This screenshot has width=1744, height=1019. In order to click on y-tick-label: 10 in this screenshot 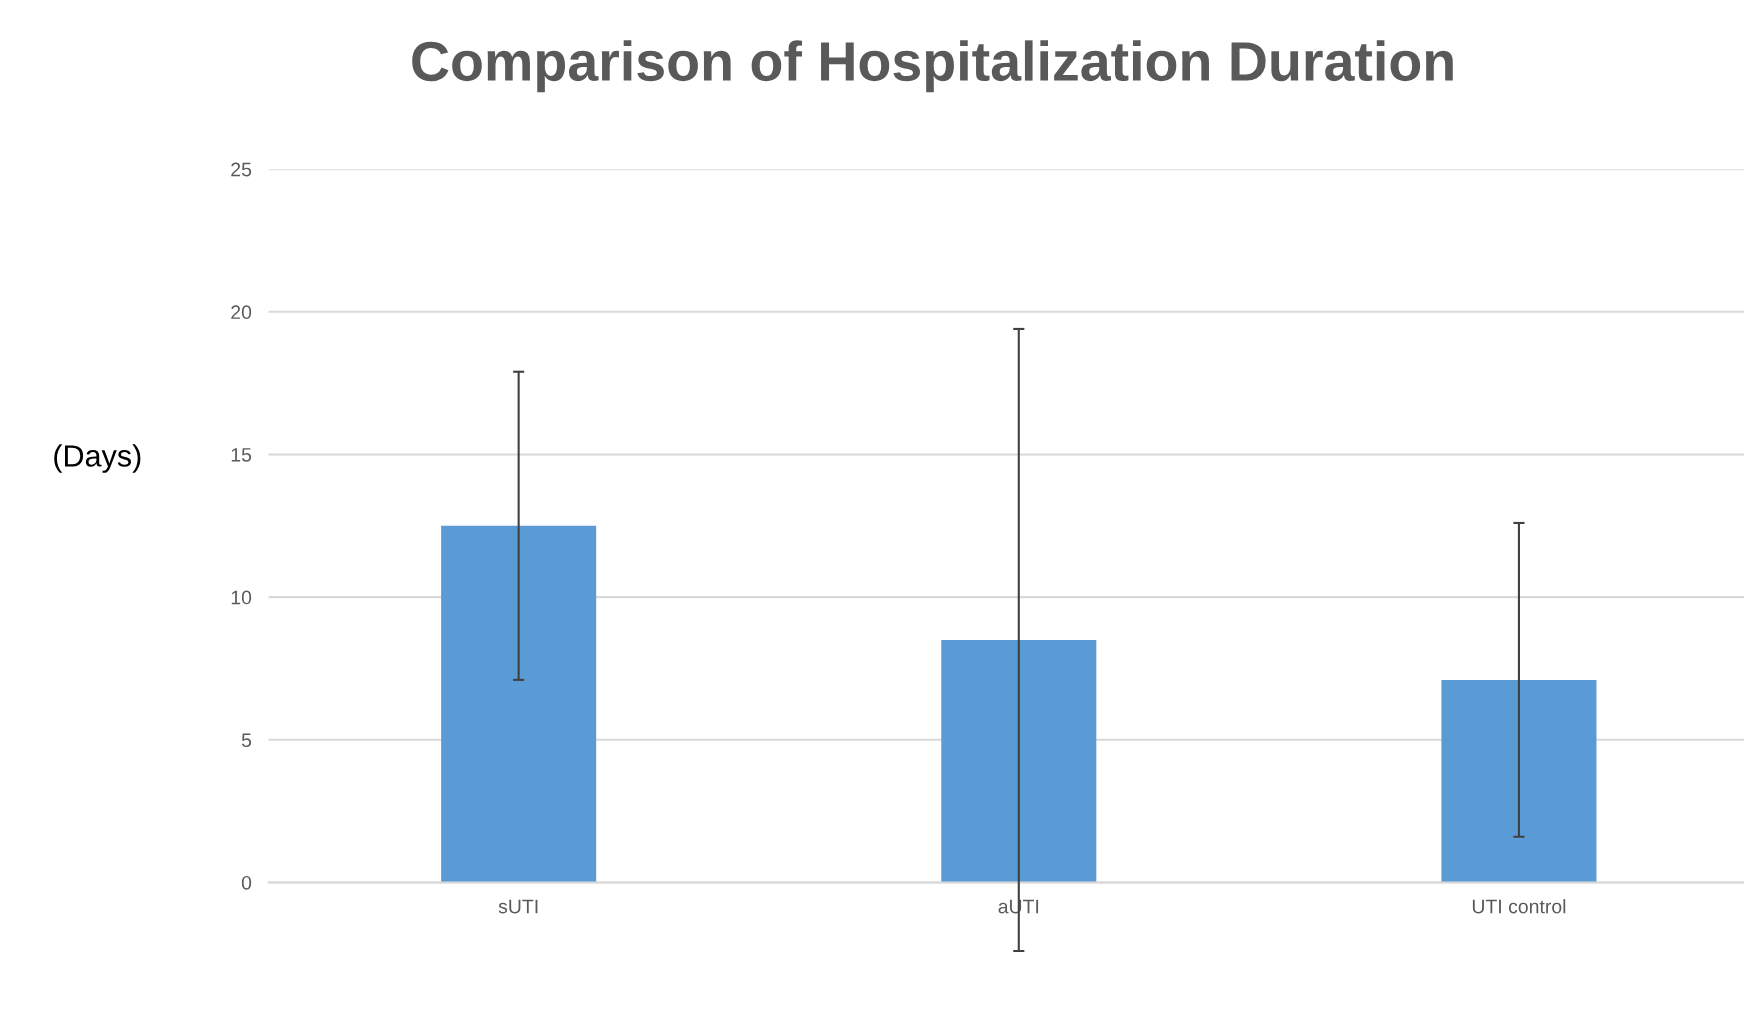, I will do `click(241, 597)`.